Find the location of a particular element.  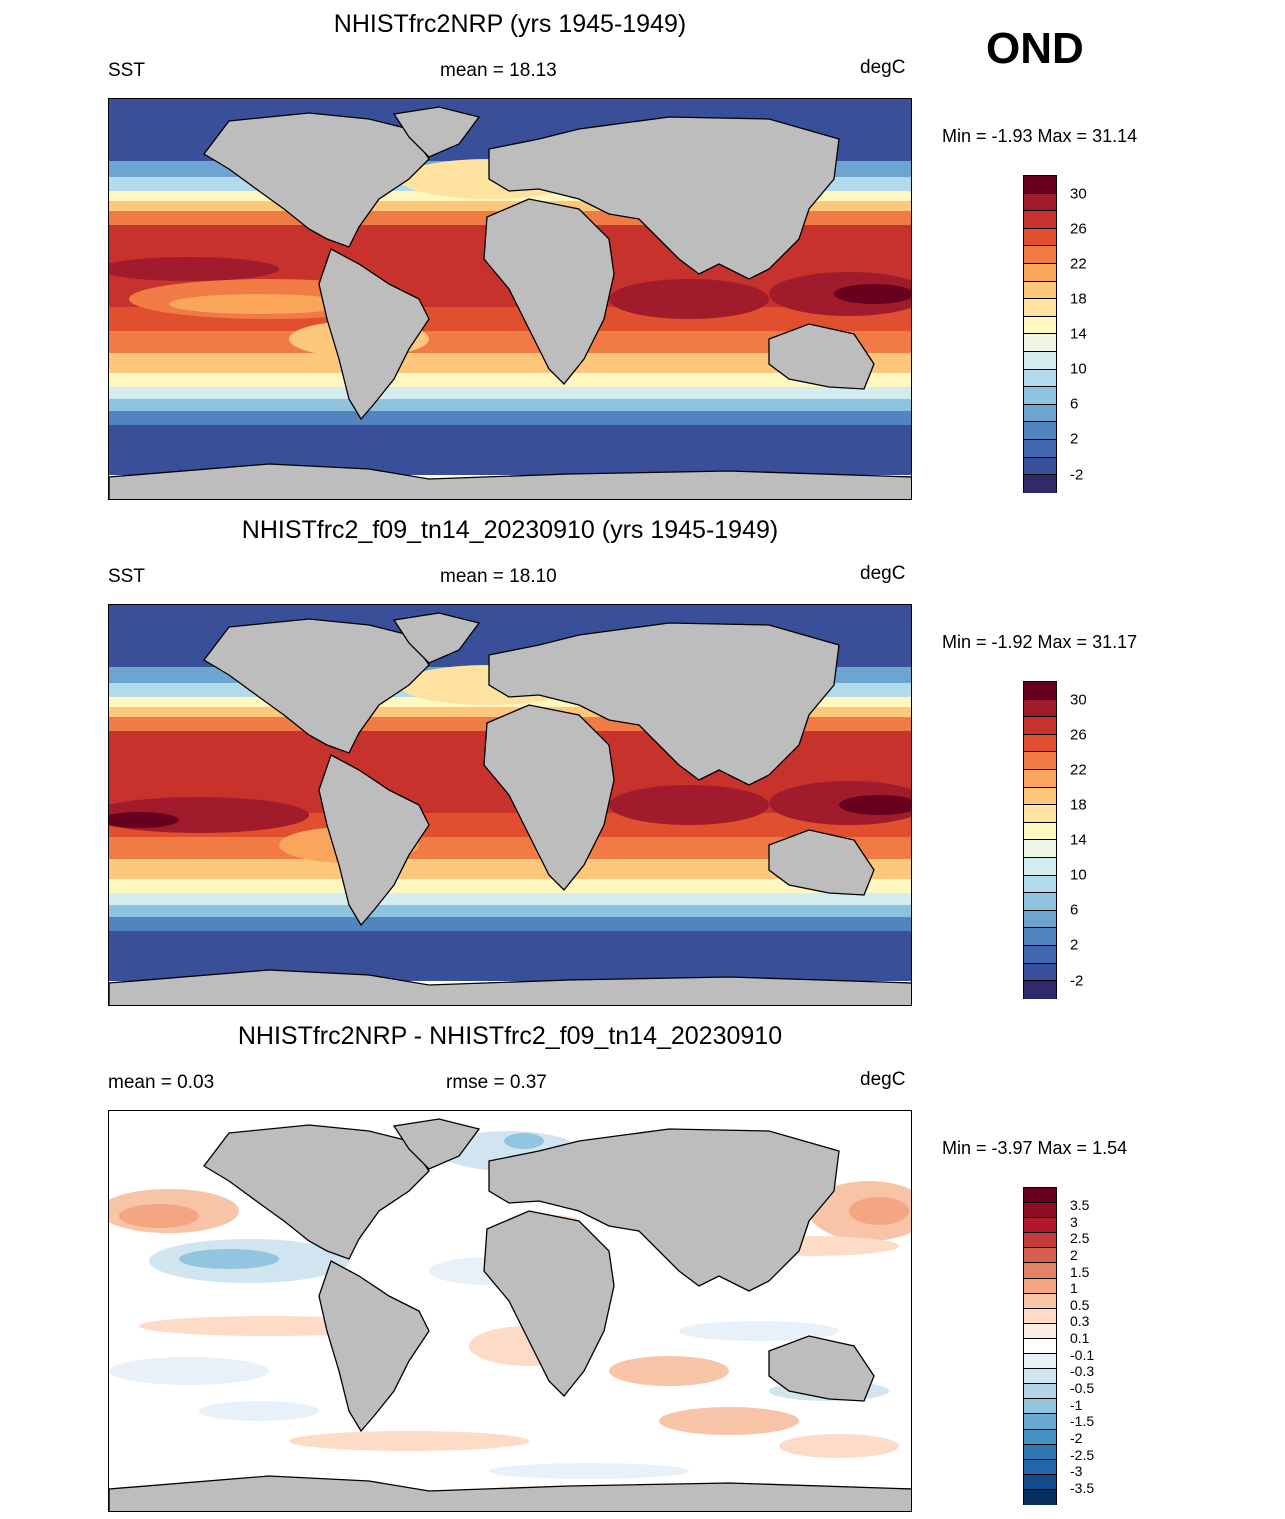

panel-3-tick: 0.1 is located at coordinates (1080, 1338).